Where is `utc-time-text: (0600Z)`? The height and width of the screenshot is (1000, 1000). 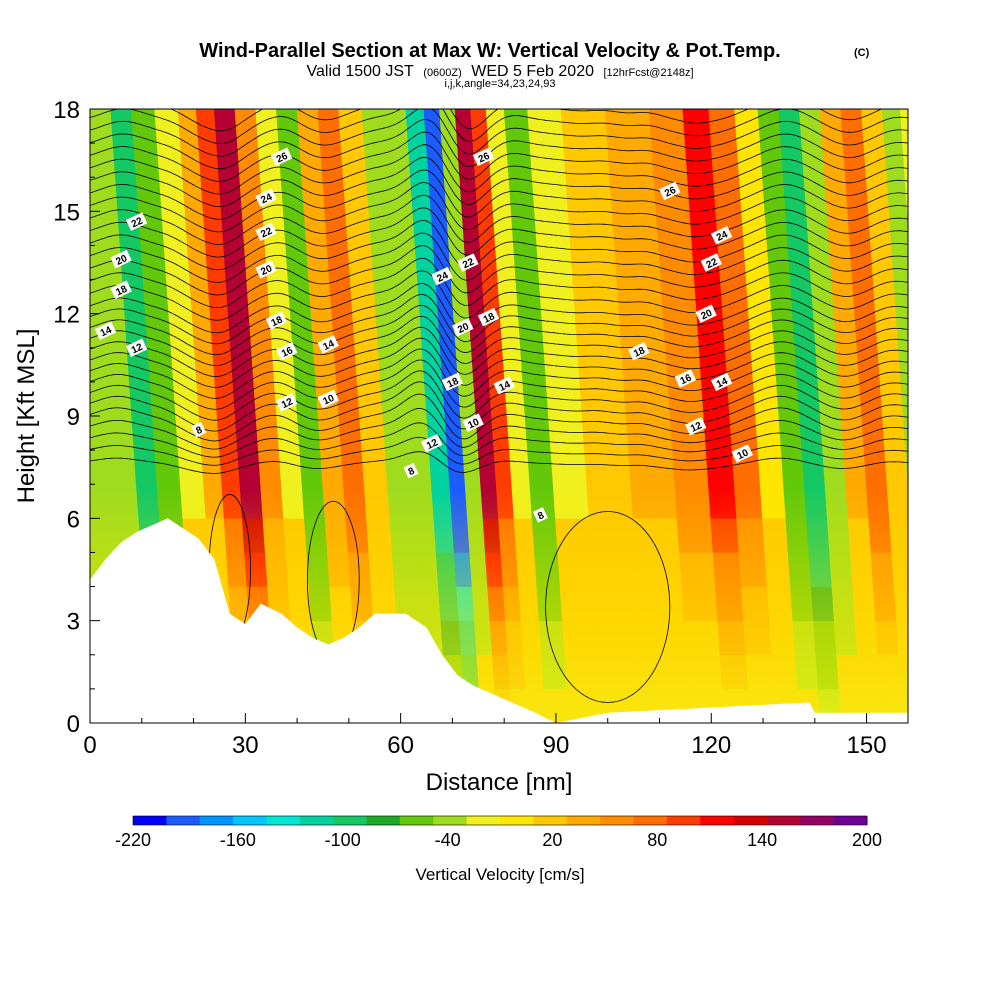 utc-time-text: (0600Z) is located at coordinates (442, 73).